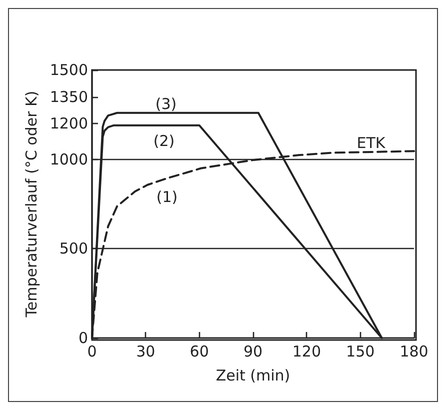 The width and height of the screenshot is (446, 410). Describe the element at coordinates (73, 249) in the screenshot. I see `y-tick-label: 500` at that location.